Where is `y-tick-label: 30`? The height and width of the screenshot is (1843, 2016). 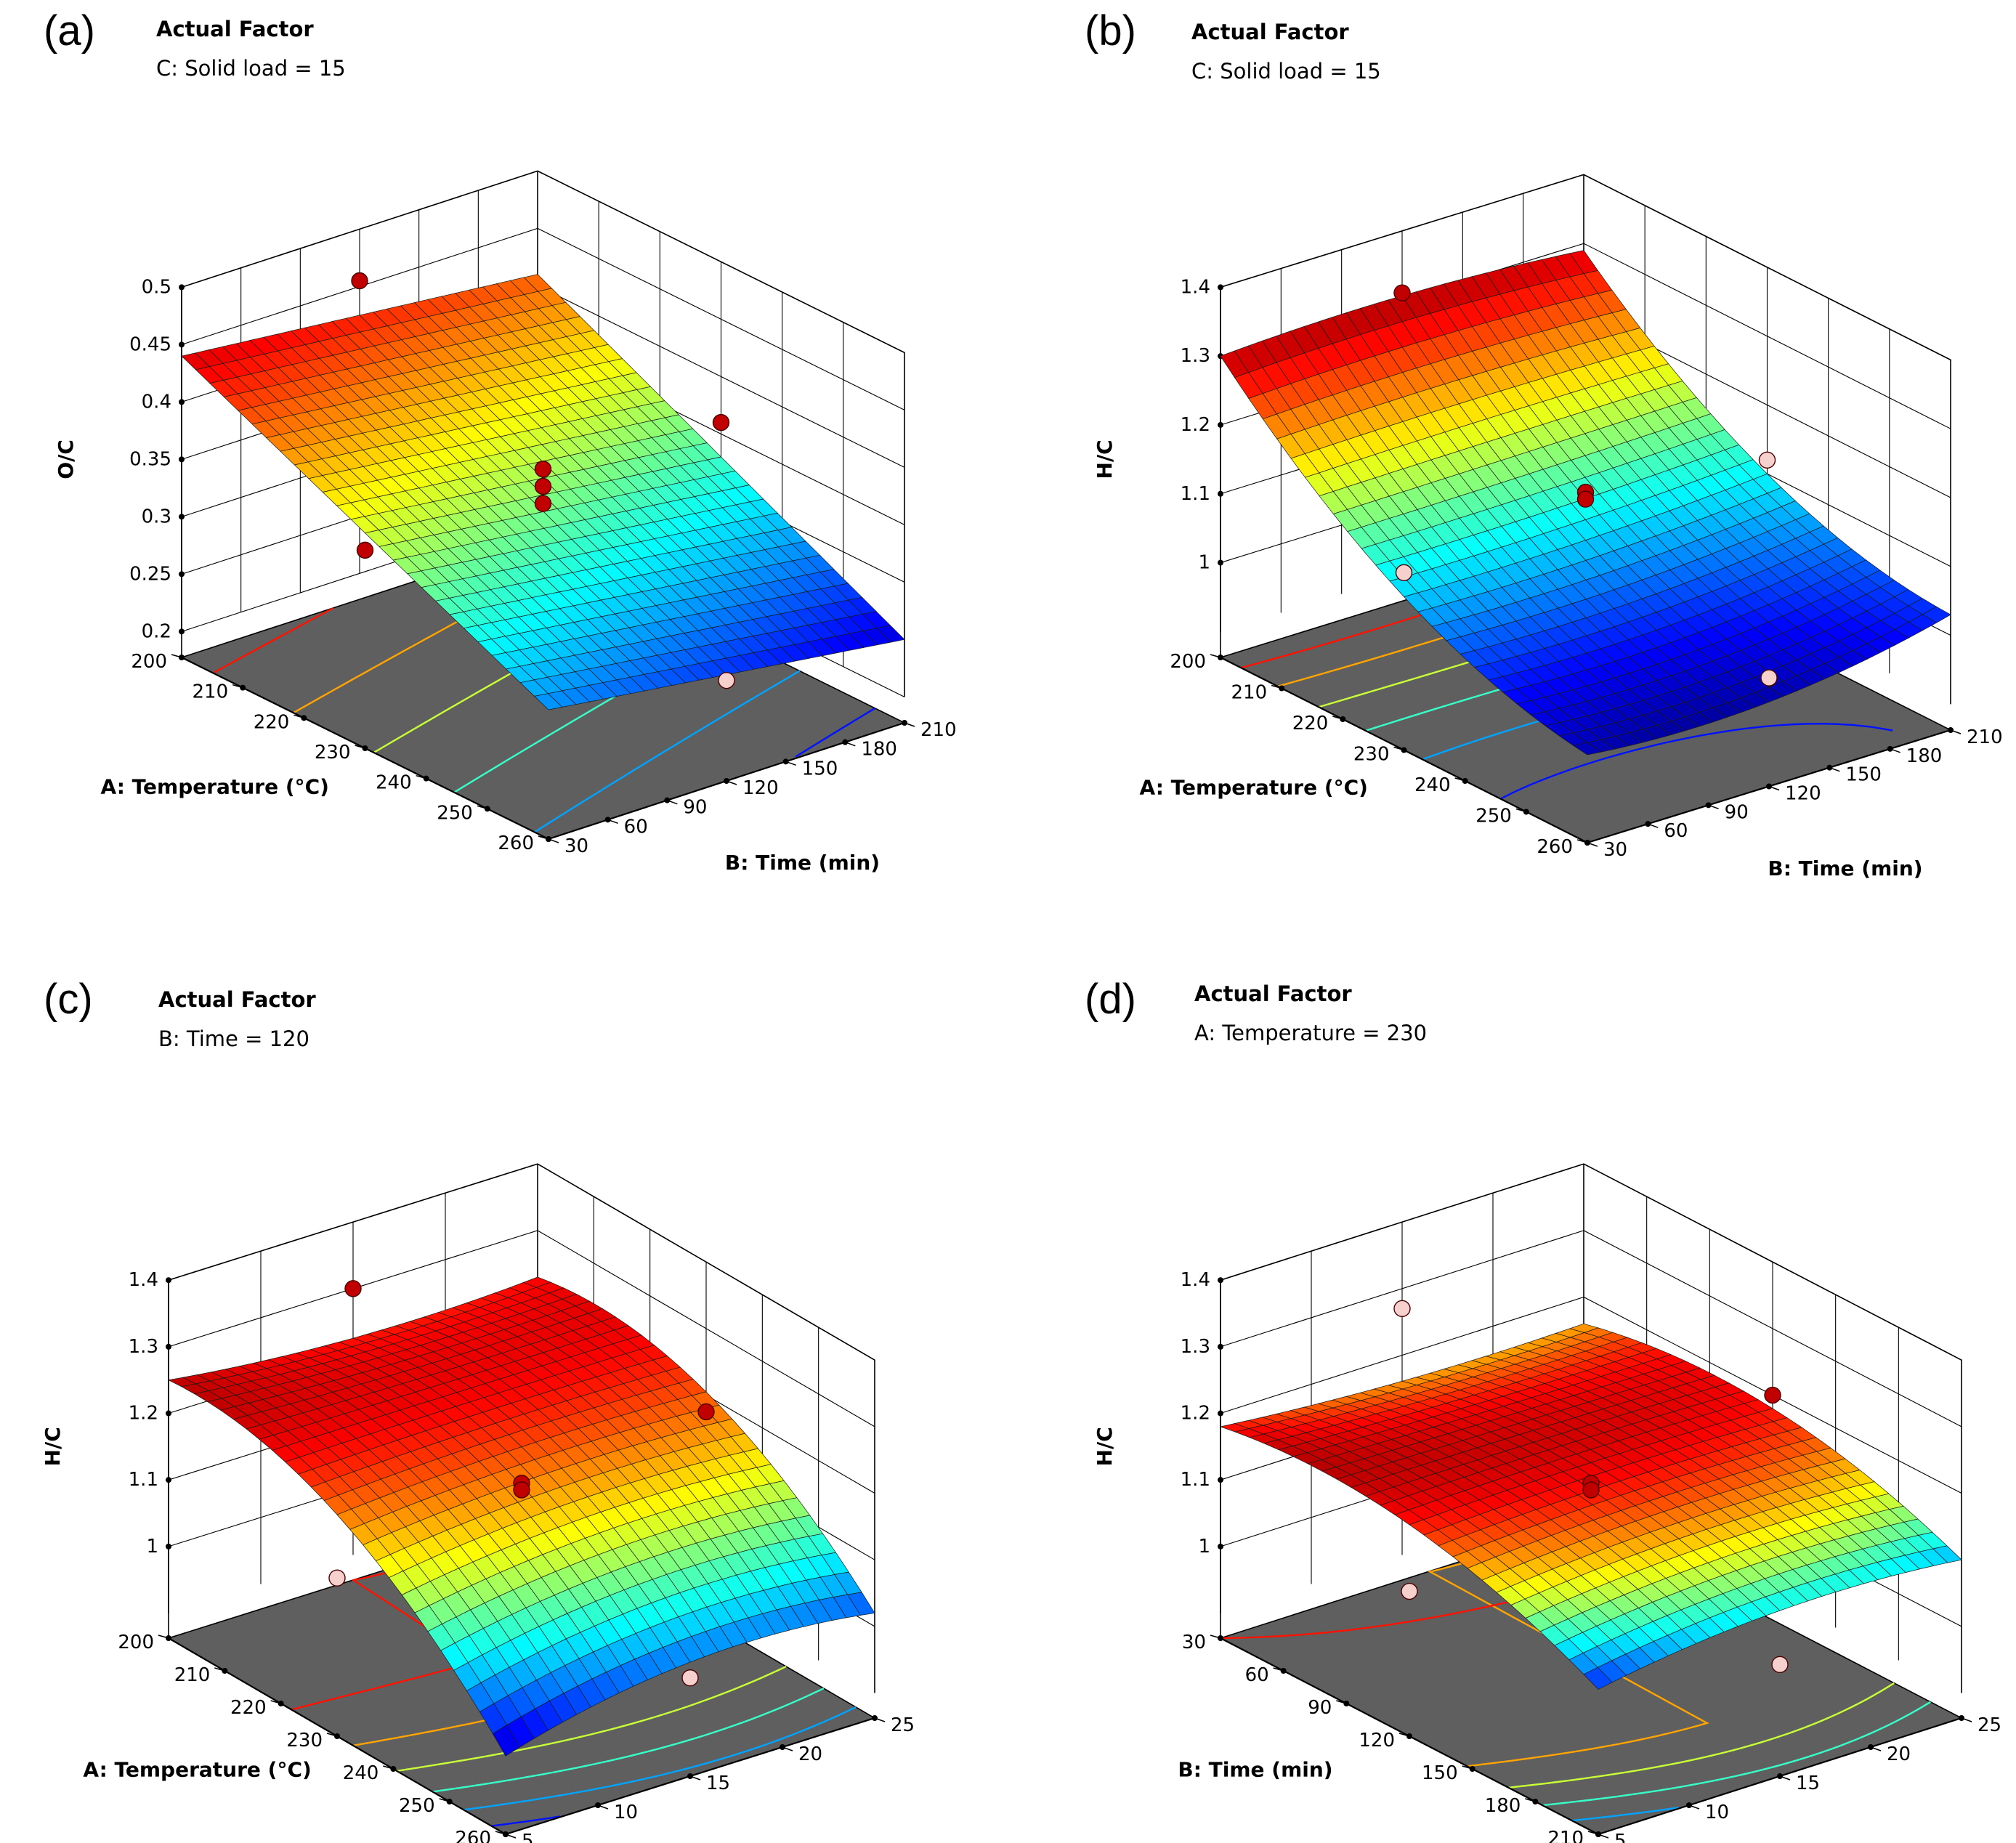 y-tick-label: 30 is located at coordinates (576, 846).